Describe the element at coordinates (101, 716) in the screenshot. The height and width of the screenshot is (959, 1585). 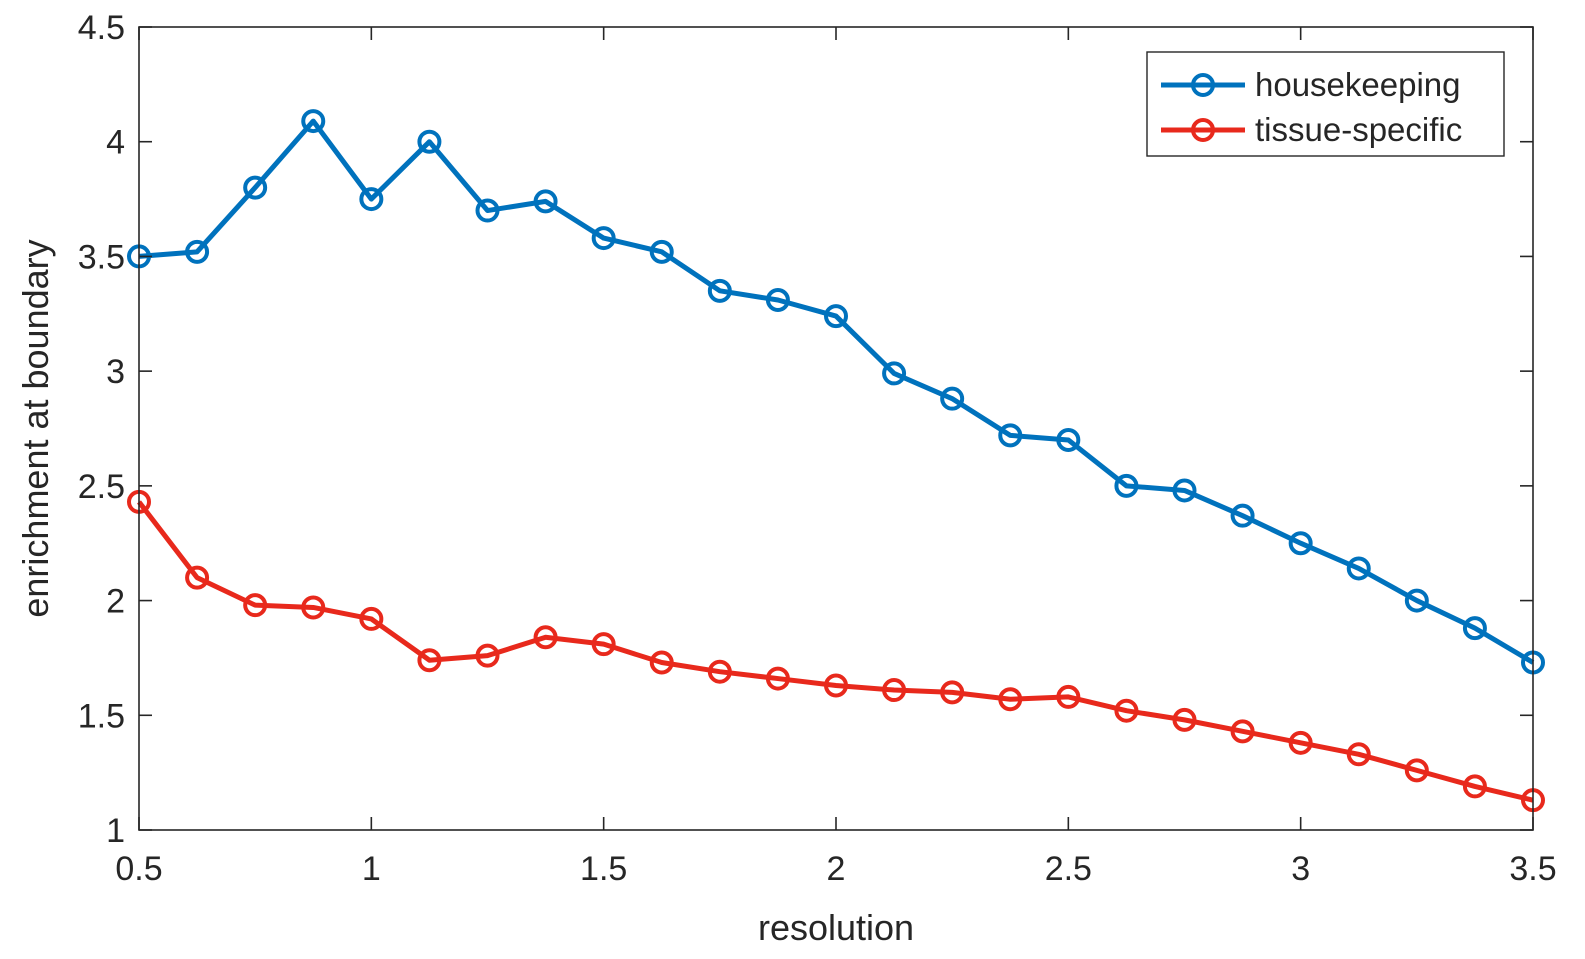
I see `y-tick-label: 1.5` at that location.